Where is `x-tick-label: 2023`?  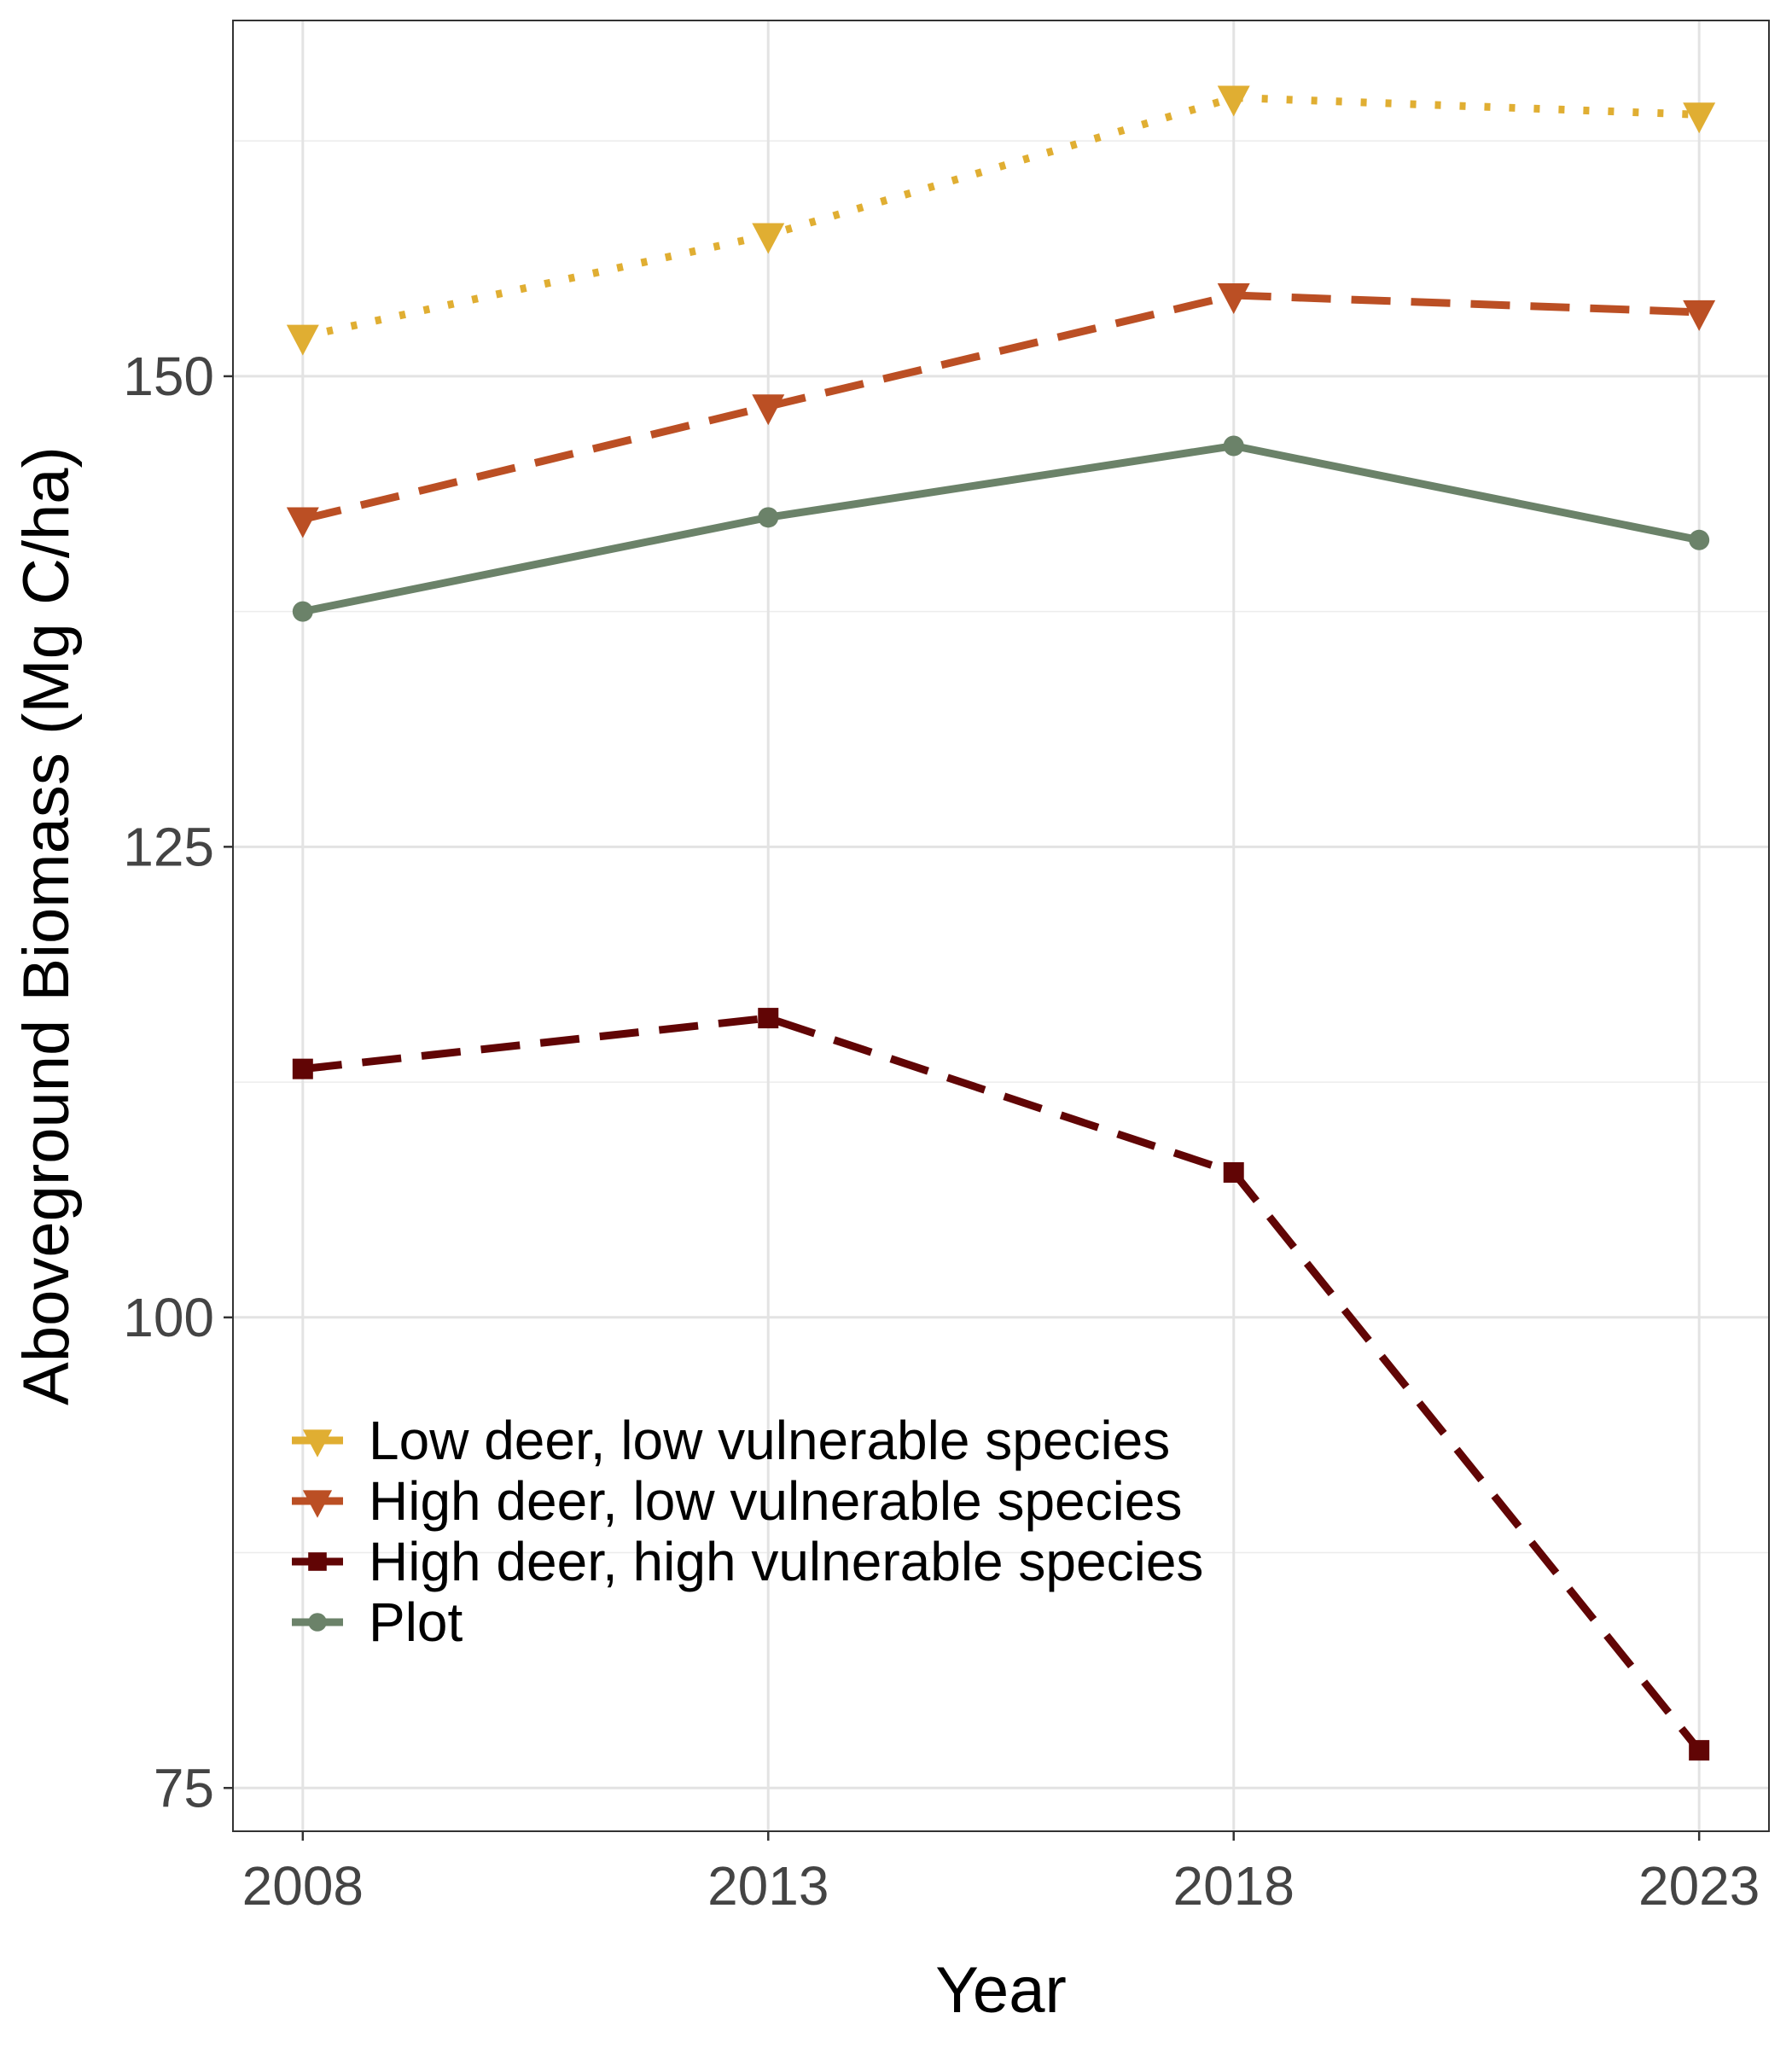
x-tick-label: 2023 is located at coordinates (1699, 1886).